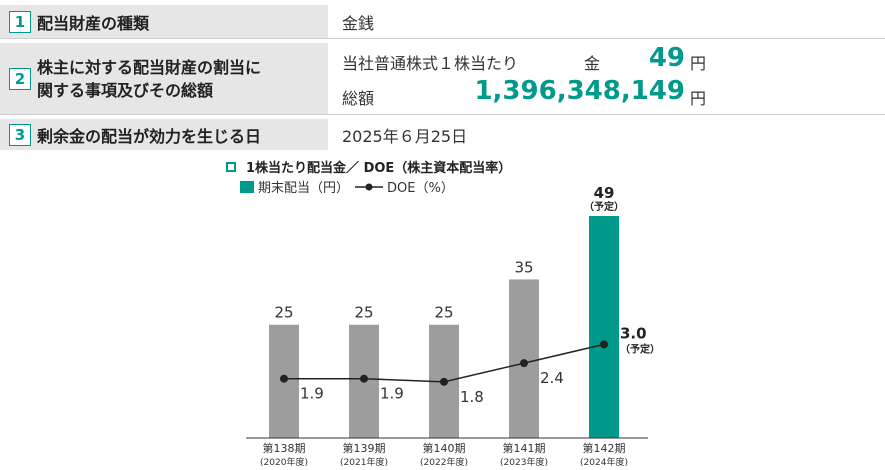 This screenshot has height=470, width=885. I want to click on x-tick-year: (2024年度), so click(604, 462).